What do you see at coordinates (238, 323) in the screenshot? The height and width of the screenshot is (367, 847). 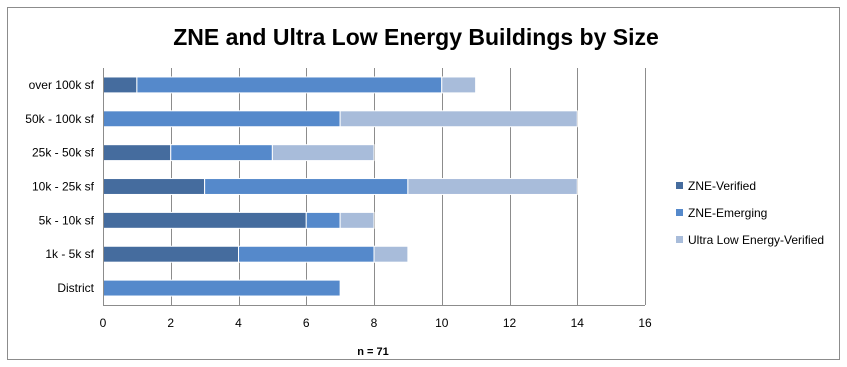 I see `x-tick-label: 4` at bounding box center [238, 323].